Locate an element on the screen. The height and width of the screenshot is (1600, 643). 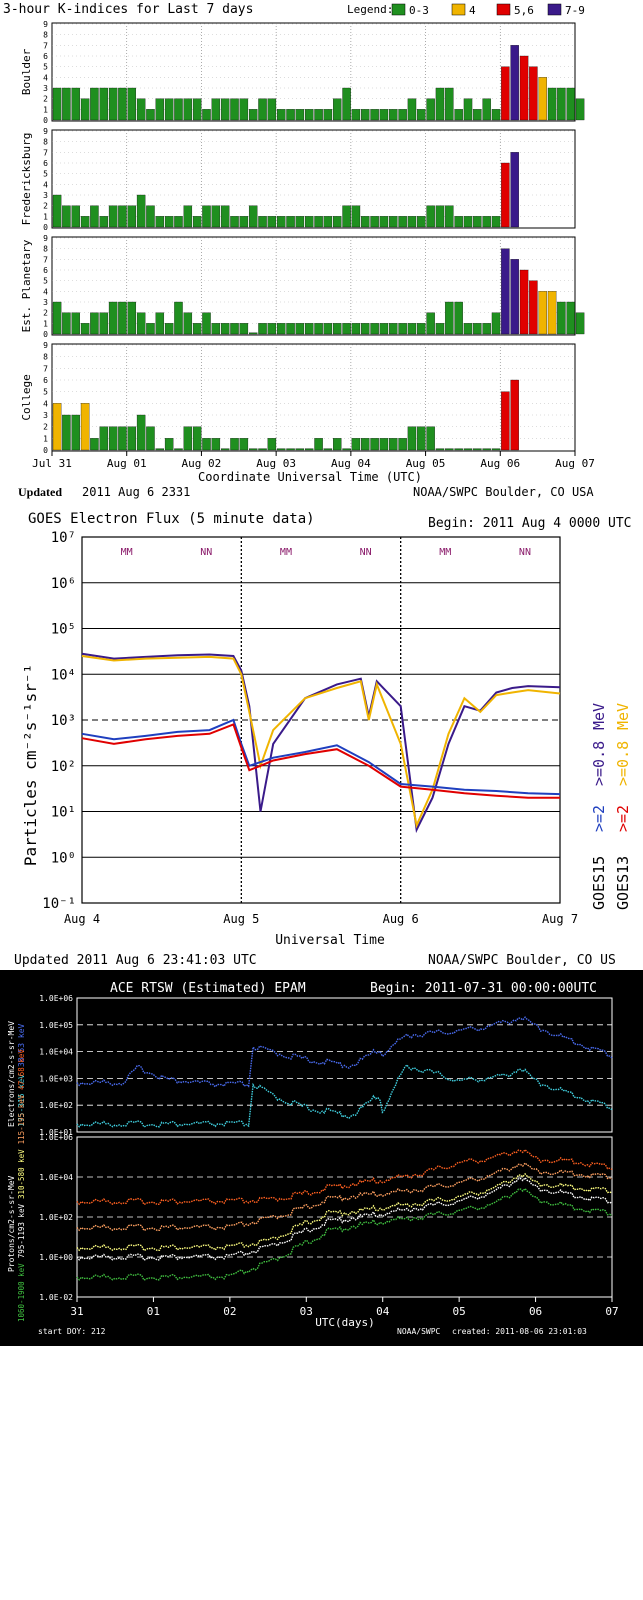
y-tick-label: 1.0E+01 is located at coordinates (56, 1132).